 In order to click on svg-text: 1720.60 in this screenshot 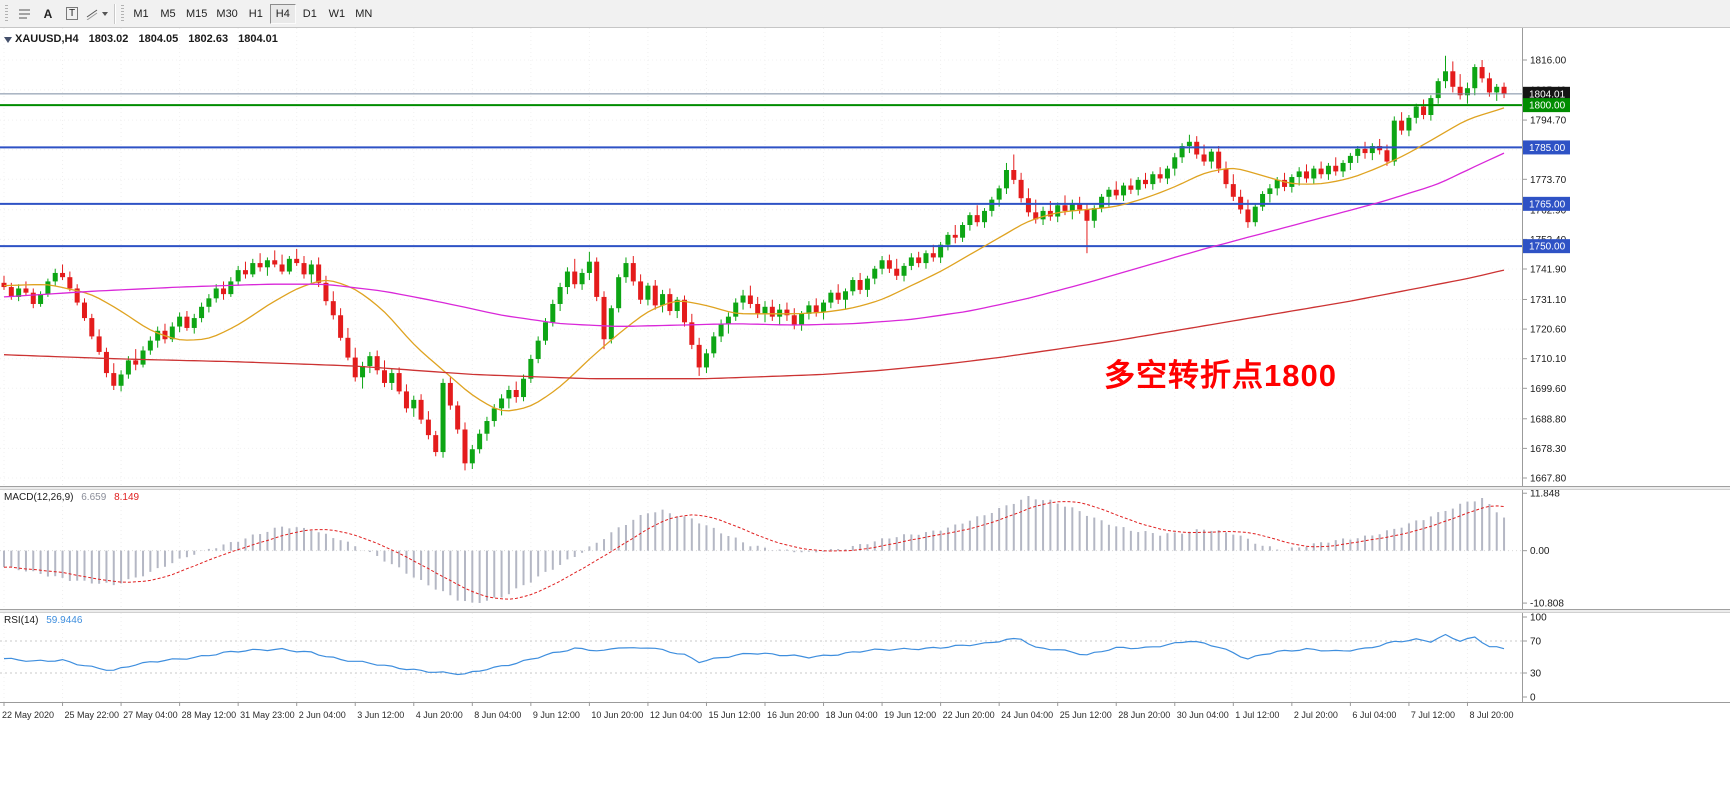, I will do `click(1548, 330)`.